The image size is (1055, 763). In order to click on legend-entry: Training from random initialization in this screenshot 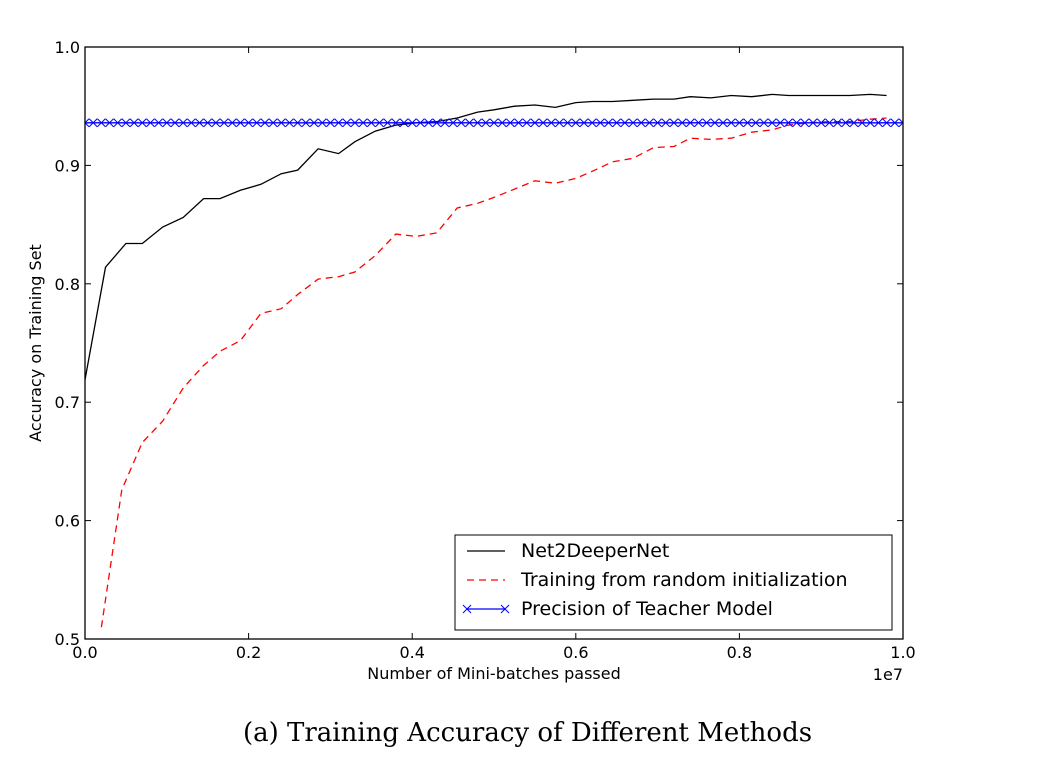, I will do `click(657, 580)`.